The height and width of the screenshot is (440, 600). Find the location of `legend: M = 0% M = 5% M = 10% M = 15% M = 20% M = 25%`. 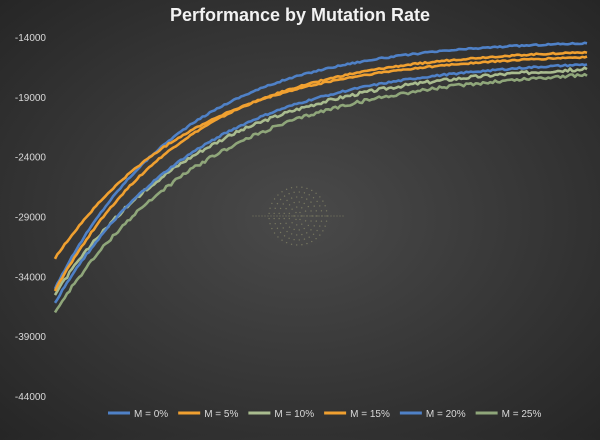

legend: M = 0% M = 5% M = 10% M = 15% M = 20% M = 25% is located at coordinates (324, 414).